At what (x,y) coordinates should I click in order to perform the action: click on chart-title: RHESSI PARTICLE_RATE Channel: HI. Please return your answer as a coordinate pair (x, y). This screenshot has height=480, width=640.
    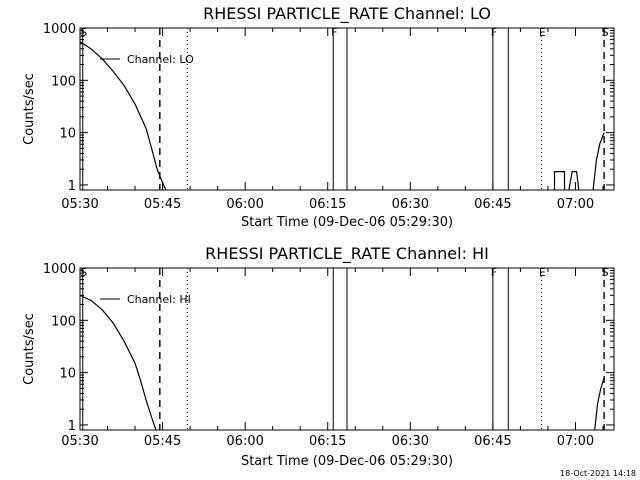
    Looking at the image, I should click on (347, 254).